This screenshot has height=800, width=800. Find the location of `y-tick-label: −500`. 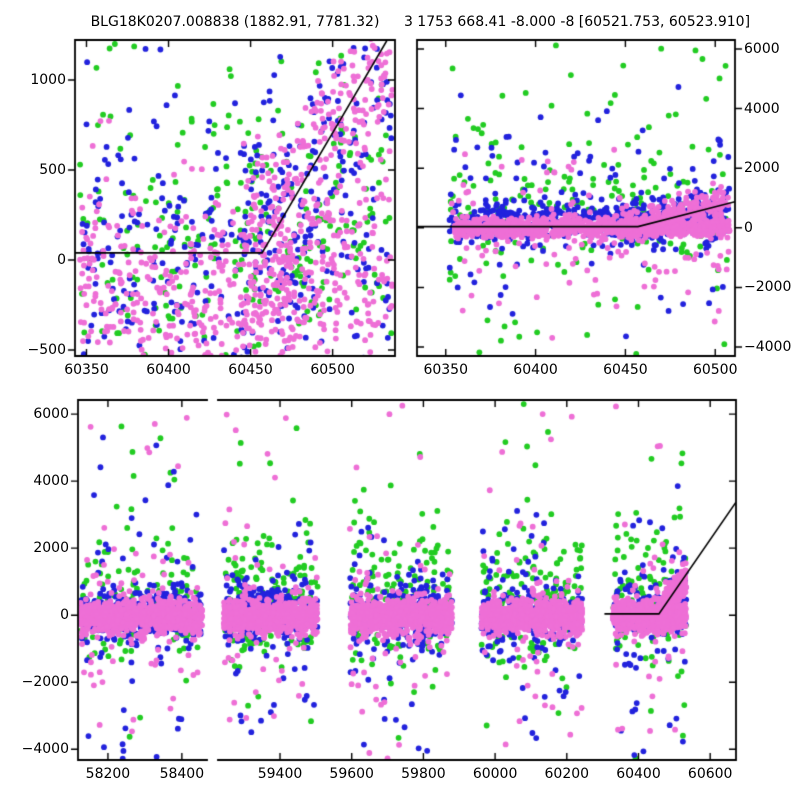

y-tick-label: −500 is located at coordinates (46, 350).